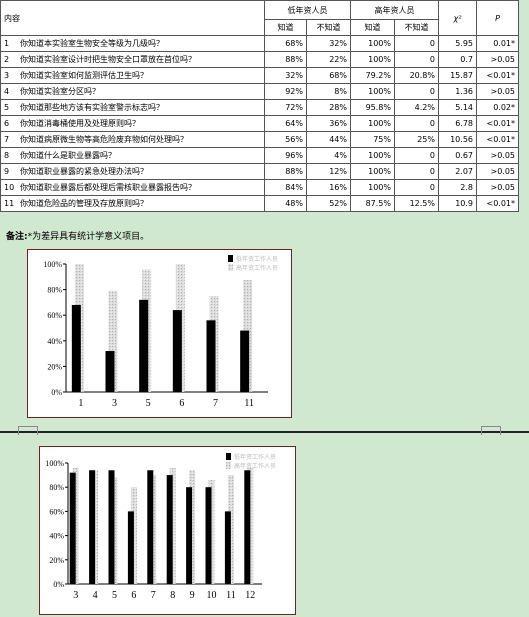  I want to click on row-number: 7, so click(7, 139).